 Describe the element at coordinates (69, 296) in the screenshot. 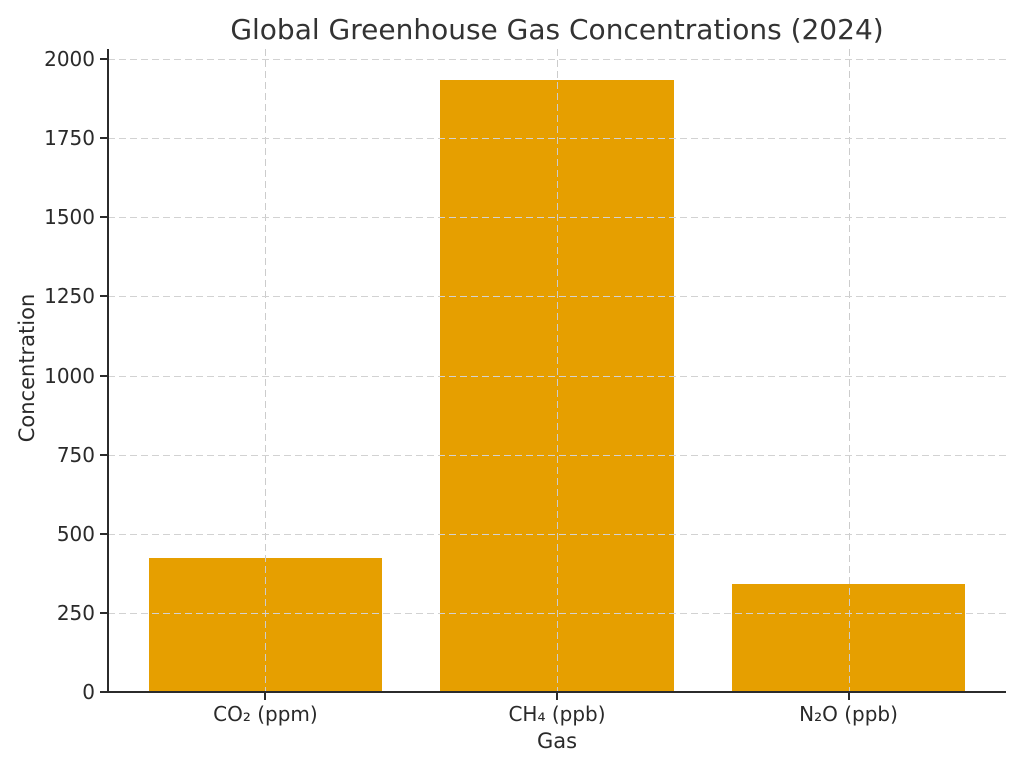

I see `y-tick-label: 1250` at that location.